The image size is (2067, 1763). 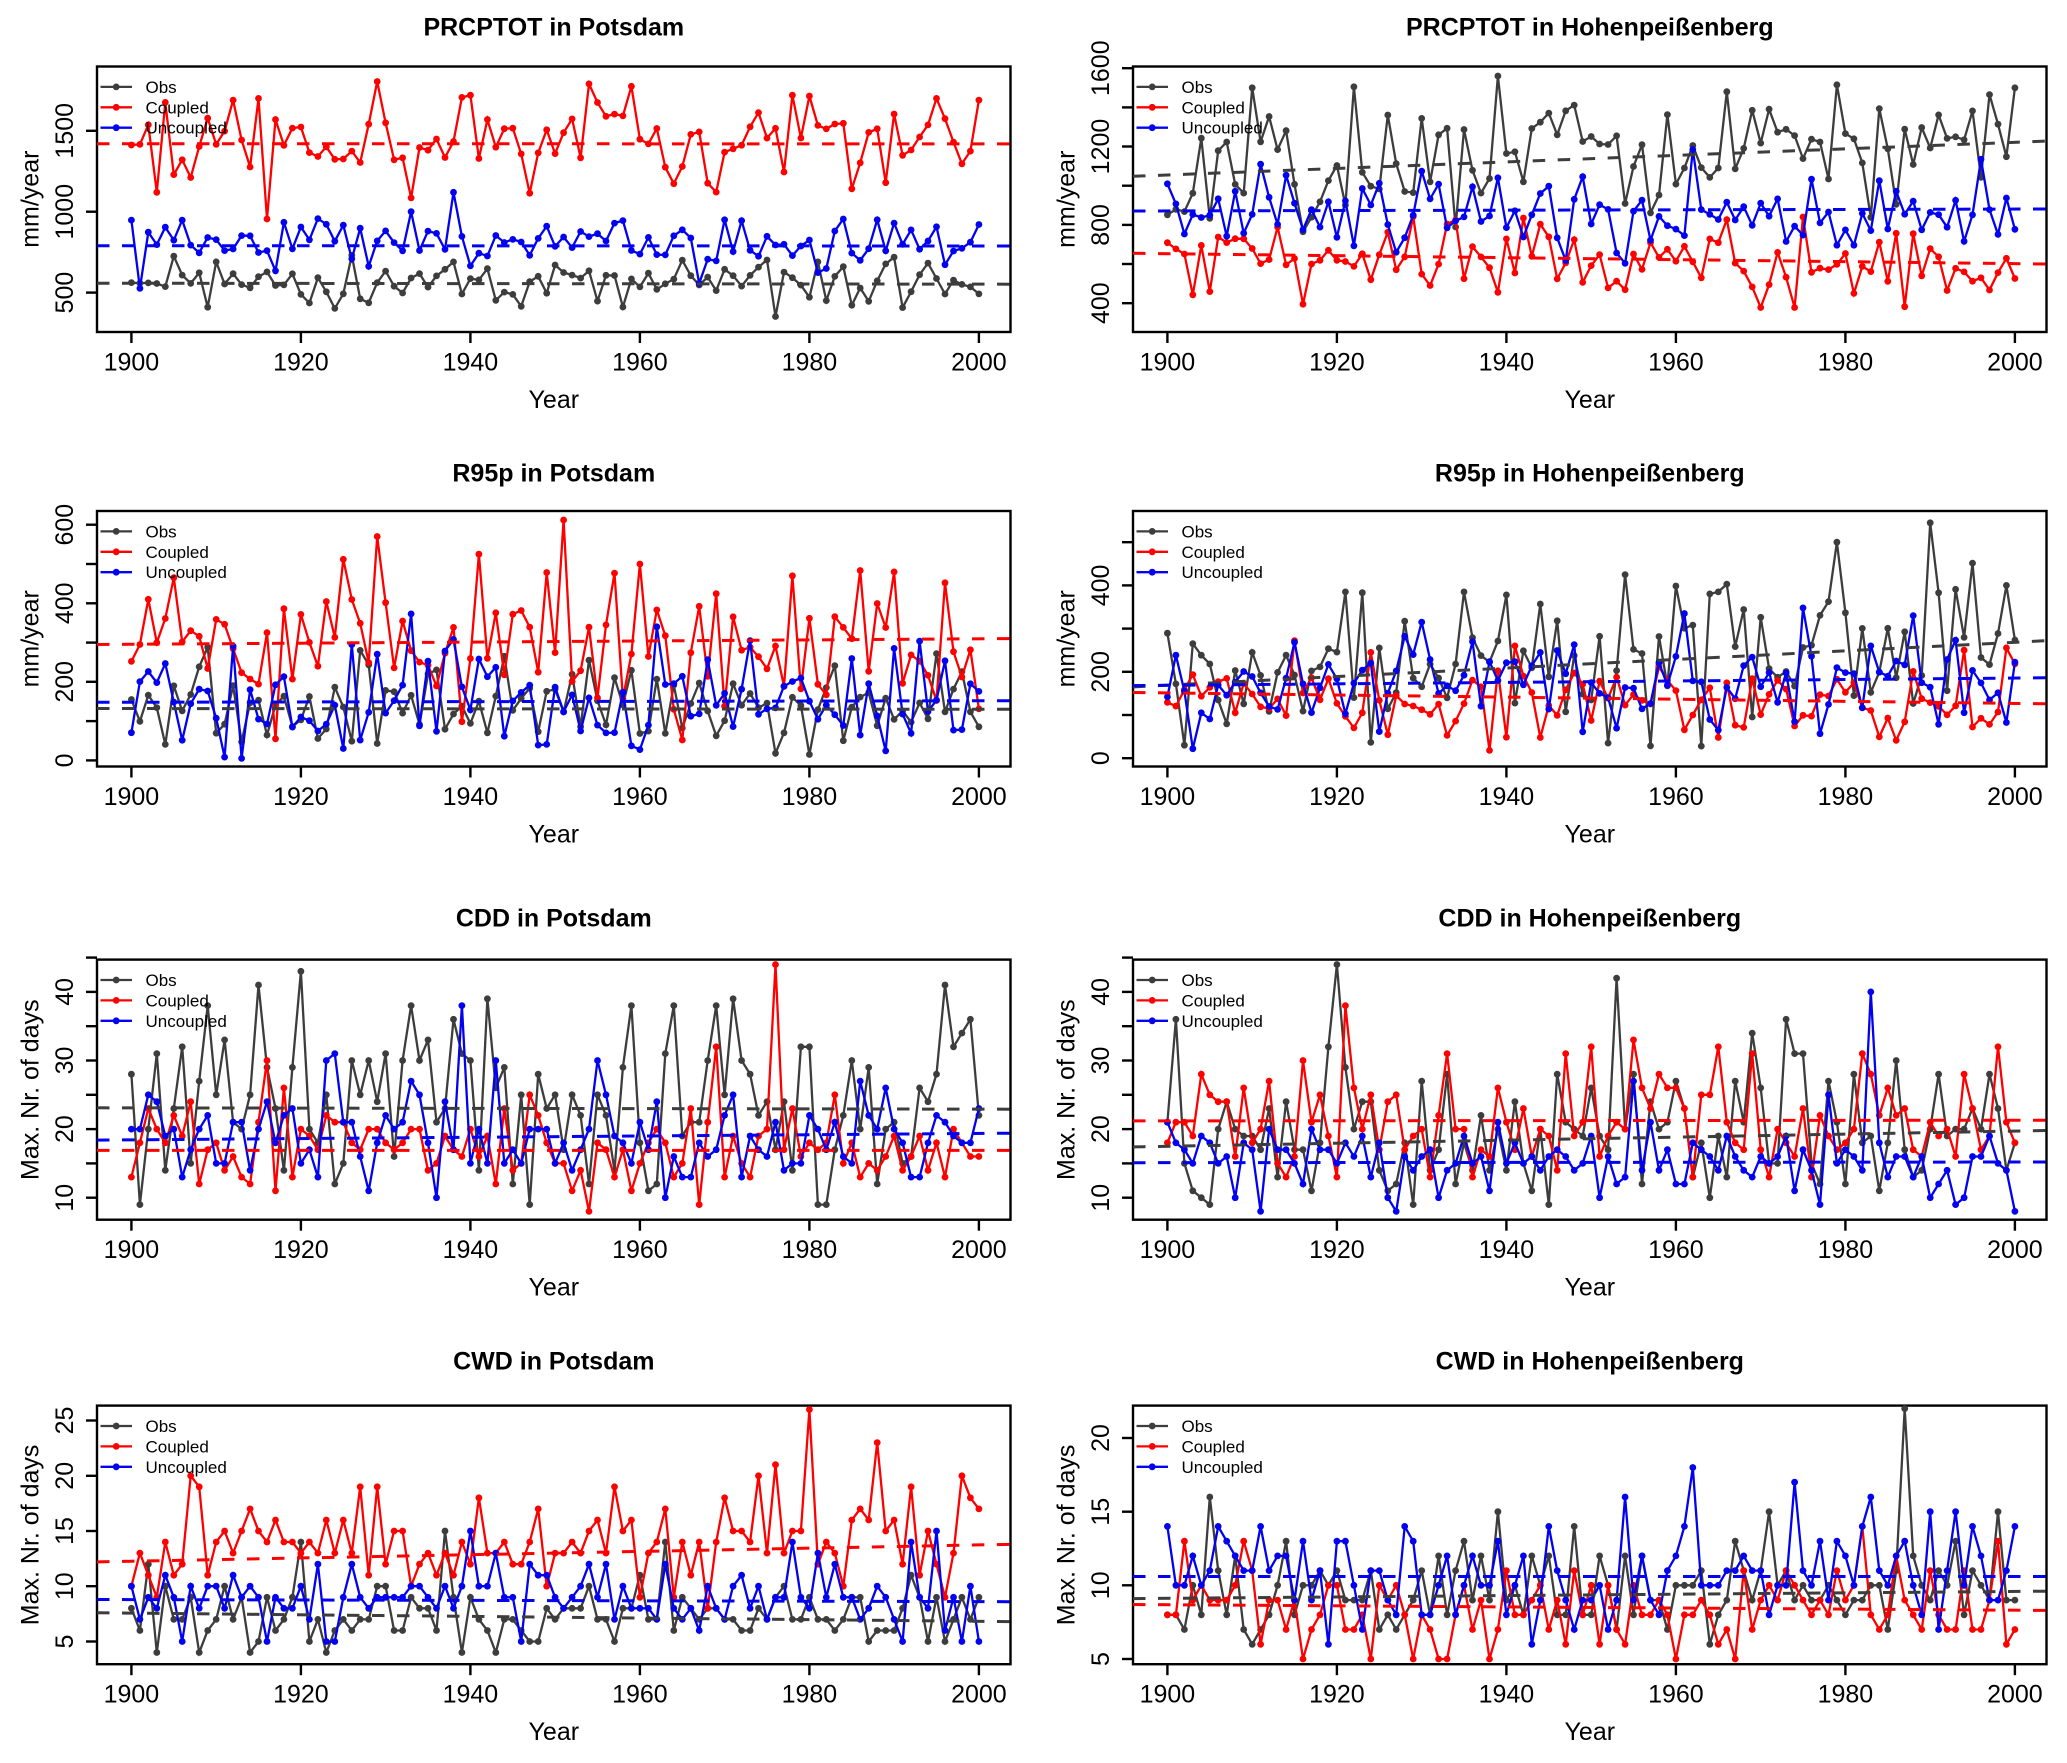 I want to click on svg-text: 0, so click(x=1101, y=758).